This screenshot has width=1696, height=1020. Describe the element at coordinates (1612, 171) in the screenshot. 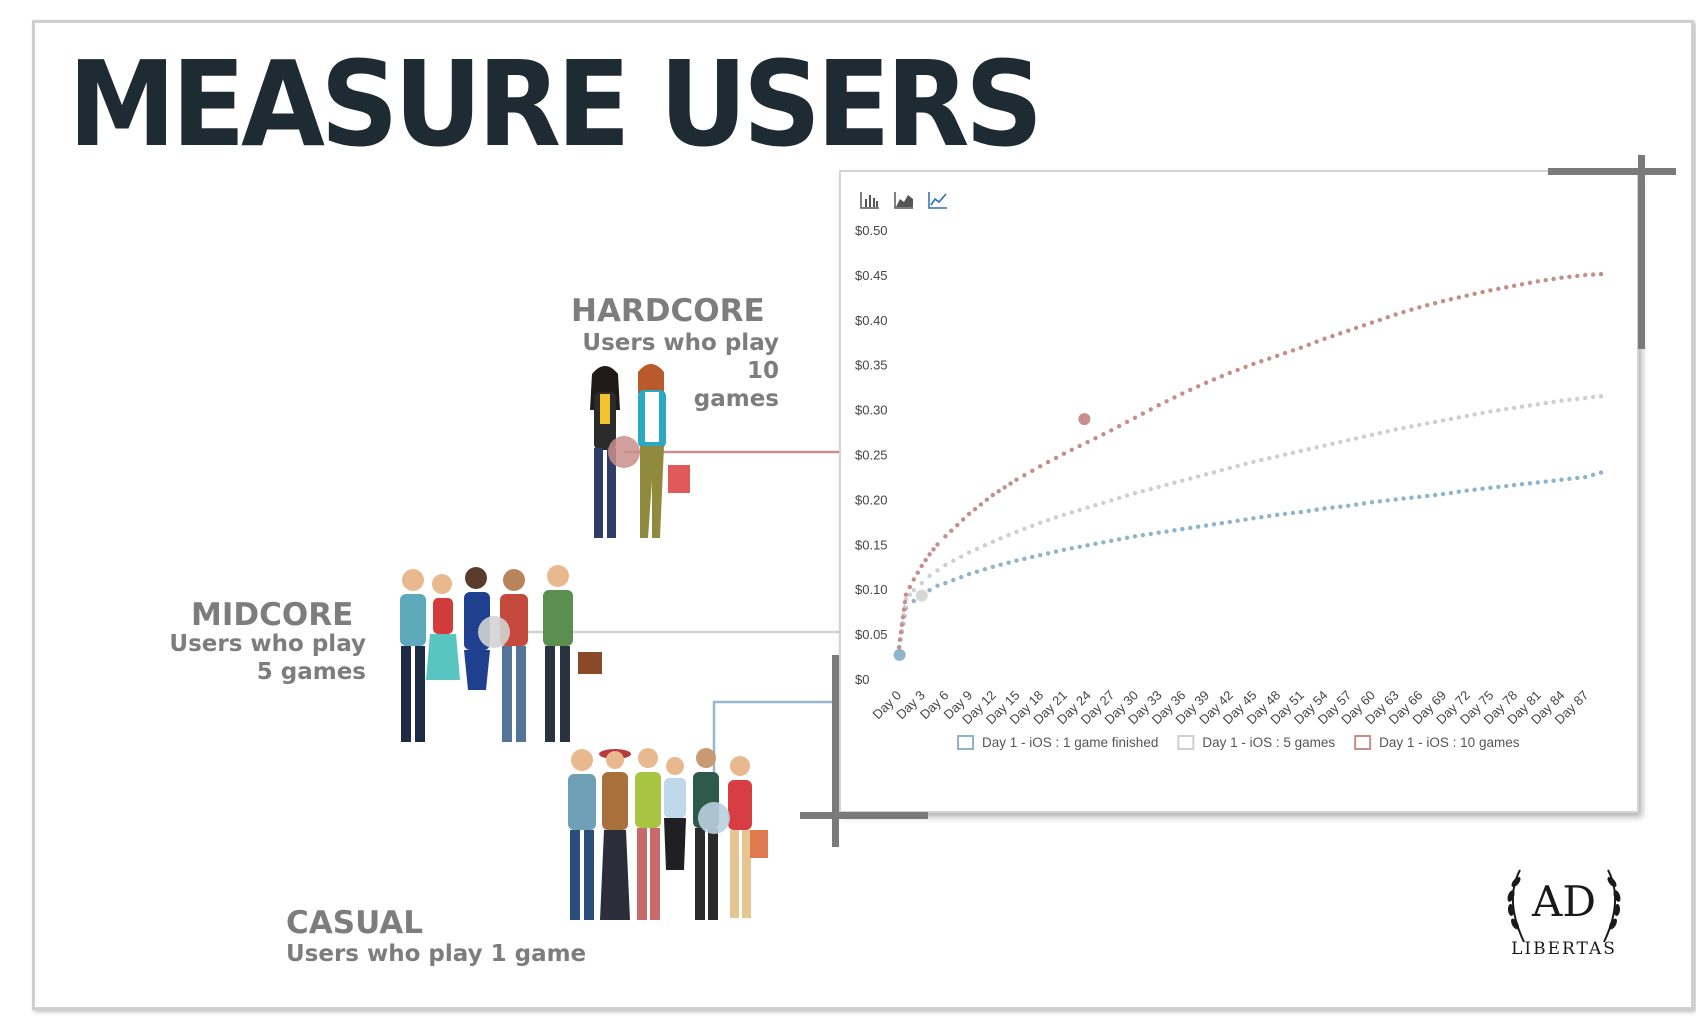

I see `corner-bar-top-horizontal` at that location.